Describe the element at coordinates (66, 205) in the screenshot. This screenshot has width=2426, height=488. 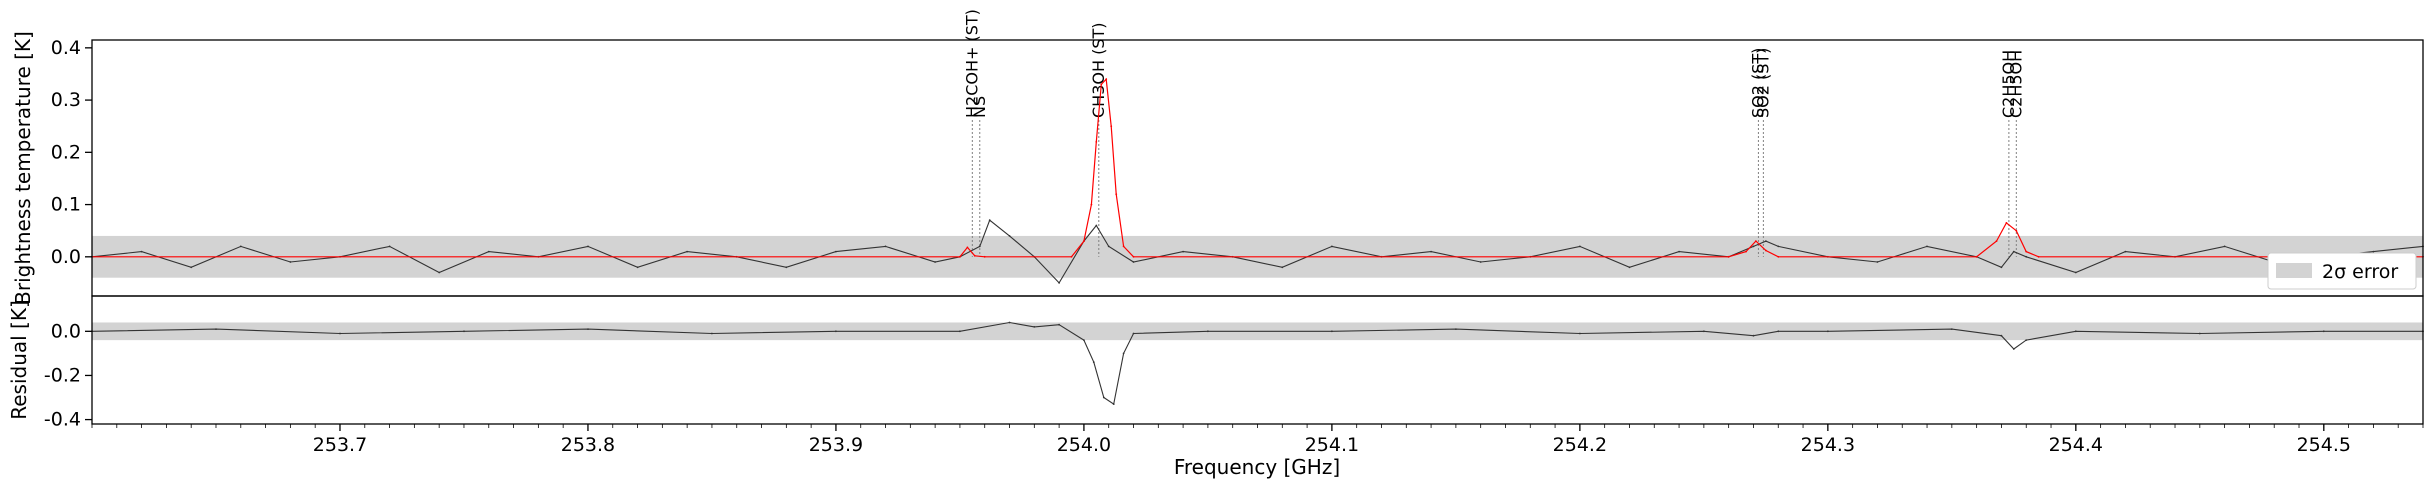
I see `y-tick-label: 0.1` at that location.